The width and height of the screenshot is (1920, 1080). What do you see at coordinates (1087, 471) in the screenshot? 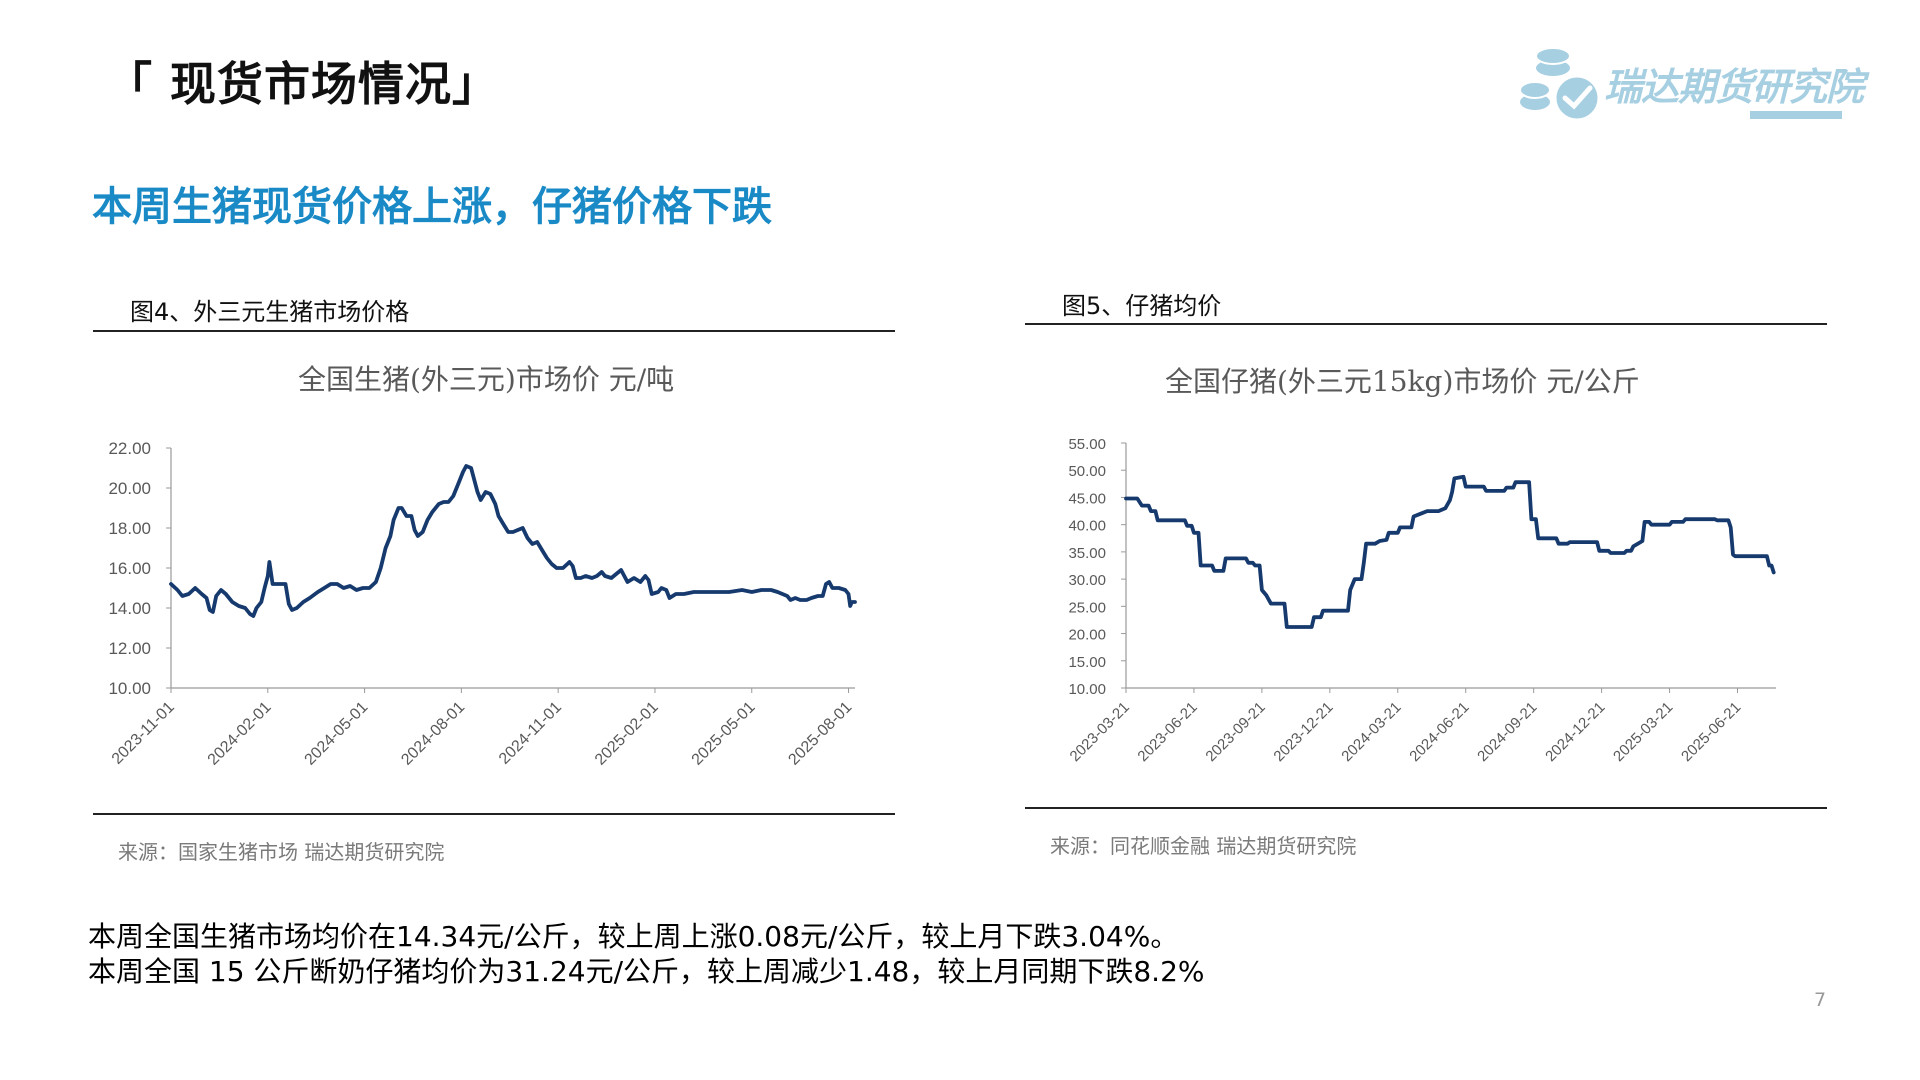
I see `chart2-y-tick-label: 50.00` at bounding box center [1087, 471].